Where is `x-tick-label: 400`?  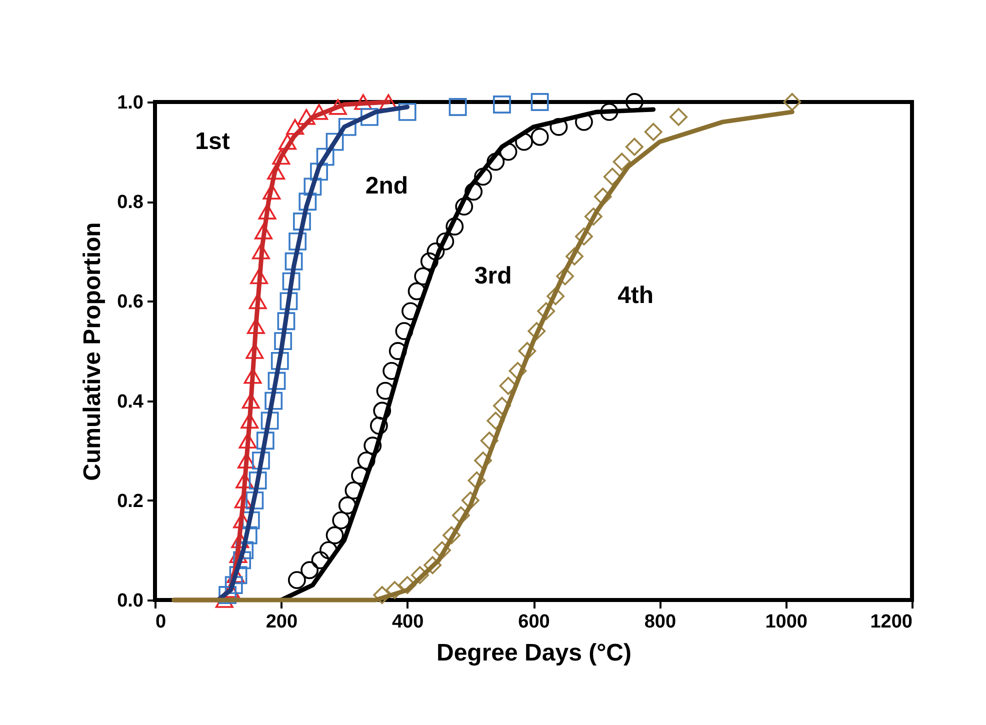 x-tick-label: 400 is located at coordinates (408, 622).